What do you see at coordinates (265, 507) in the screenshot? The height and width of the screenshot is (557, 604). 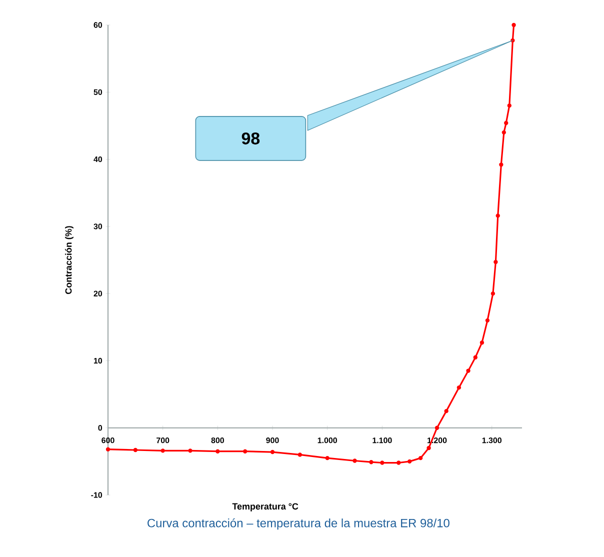 I see `x-axis-title: Temperatura °C` at bounding box center [265, 507].